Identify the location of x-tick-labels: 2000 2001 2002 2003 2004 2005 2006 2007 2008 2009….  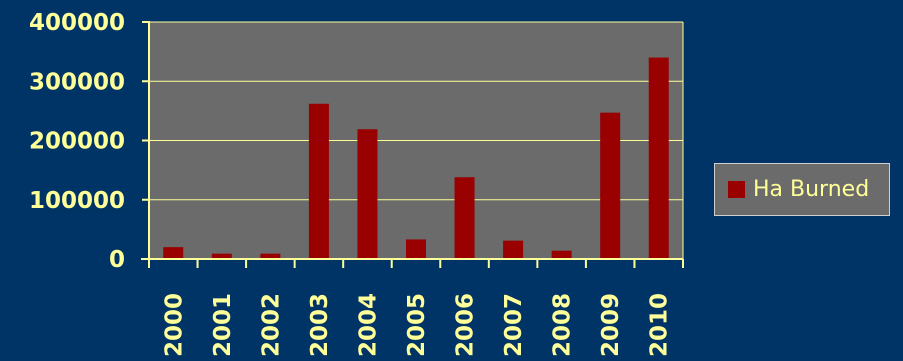
(416, 325).